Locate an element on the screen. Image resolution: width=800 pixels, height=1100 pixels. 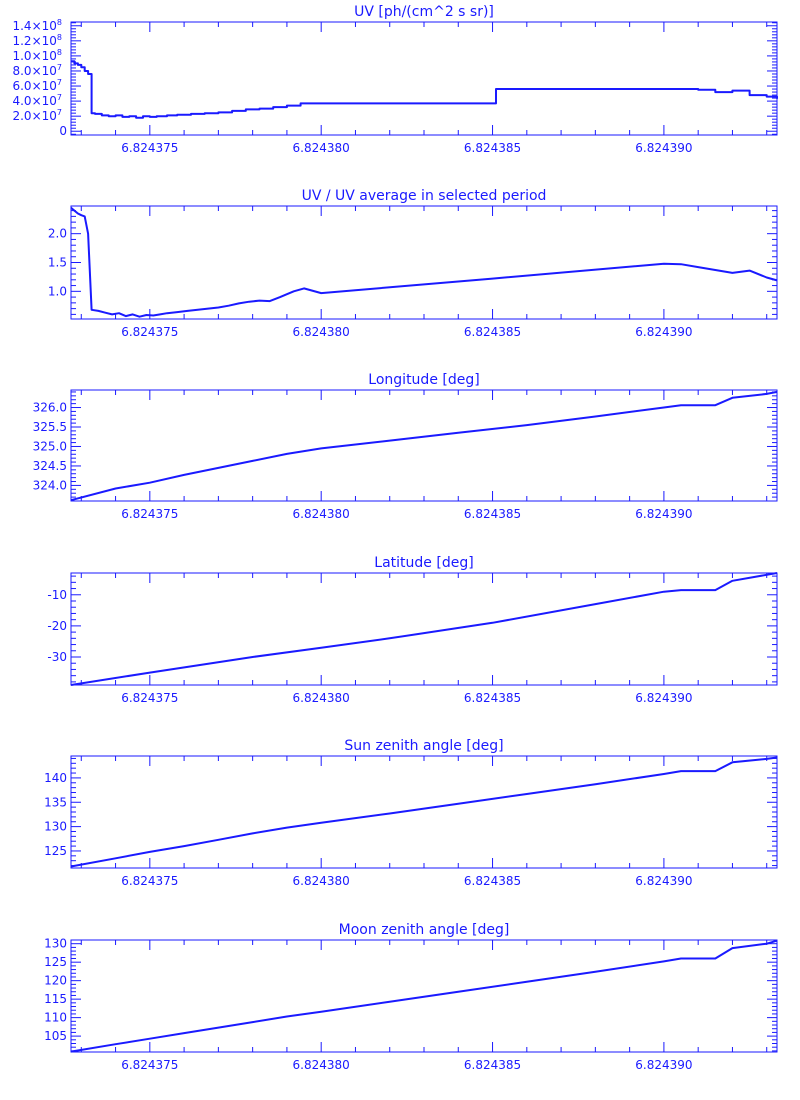
y-tick-label: 324.0 is located at coordinates (50, 485).